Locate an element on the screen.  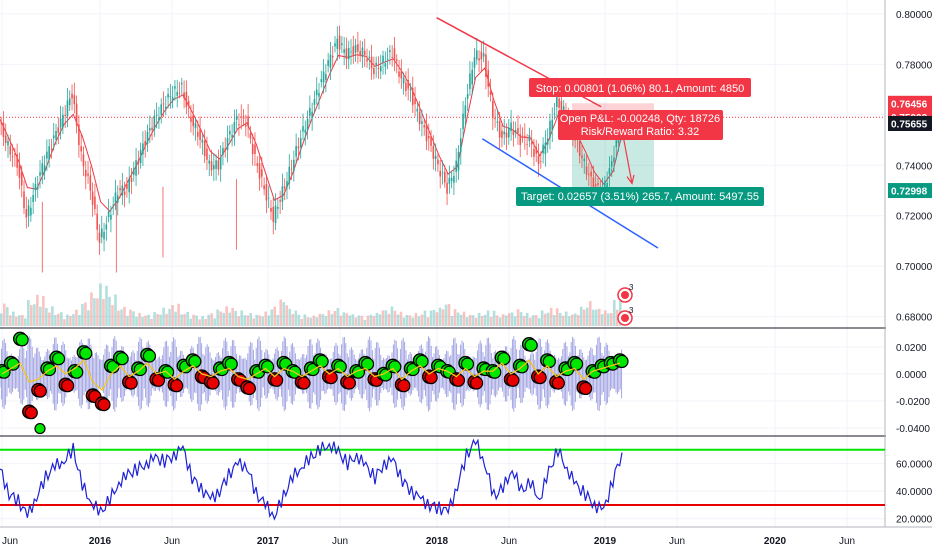
plus-circle-event-icon: 3 is located at coordinates (625, 293).